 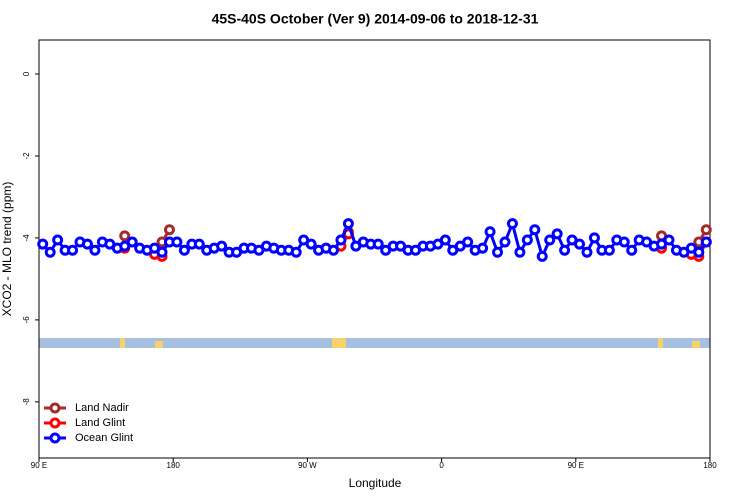 I want to click on series, so click(x=374, y=240).